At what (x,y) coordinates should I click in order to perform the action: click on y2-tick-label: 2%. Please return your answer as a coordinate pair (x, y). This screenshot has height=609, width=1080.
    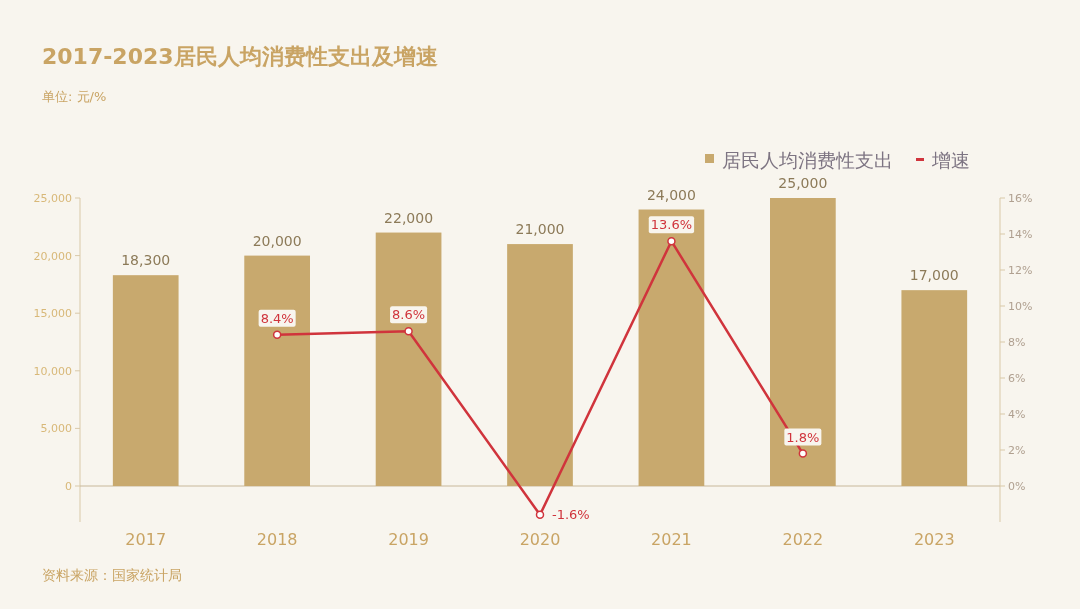
    Looking at the image, I should click on (1017, 450).